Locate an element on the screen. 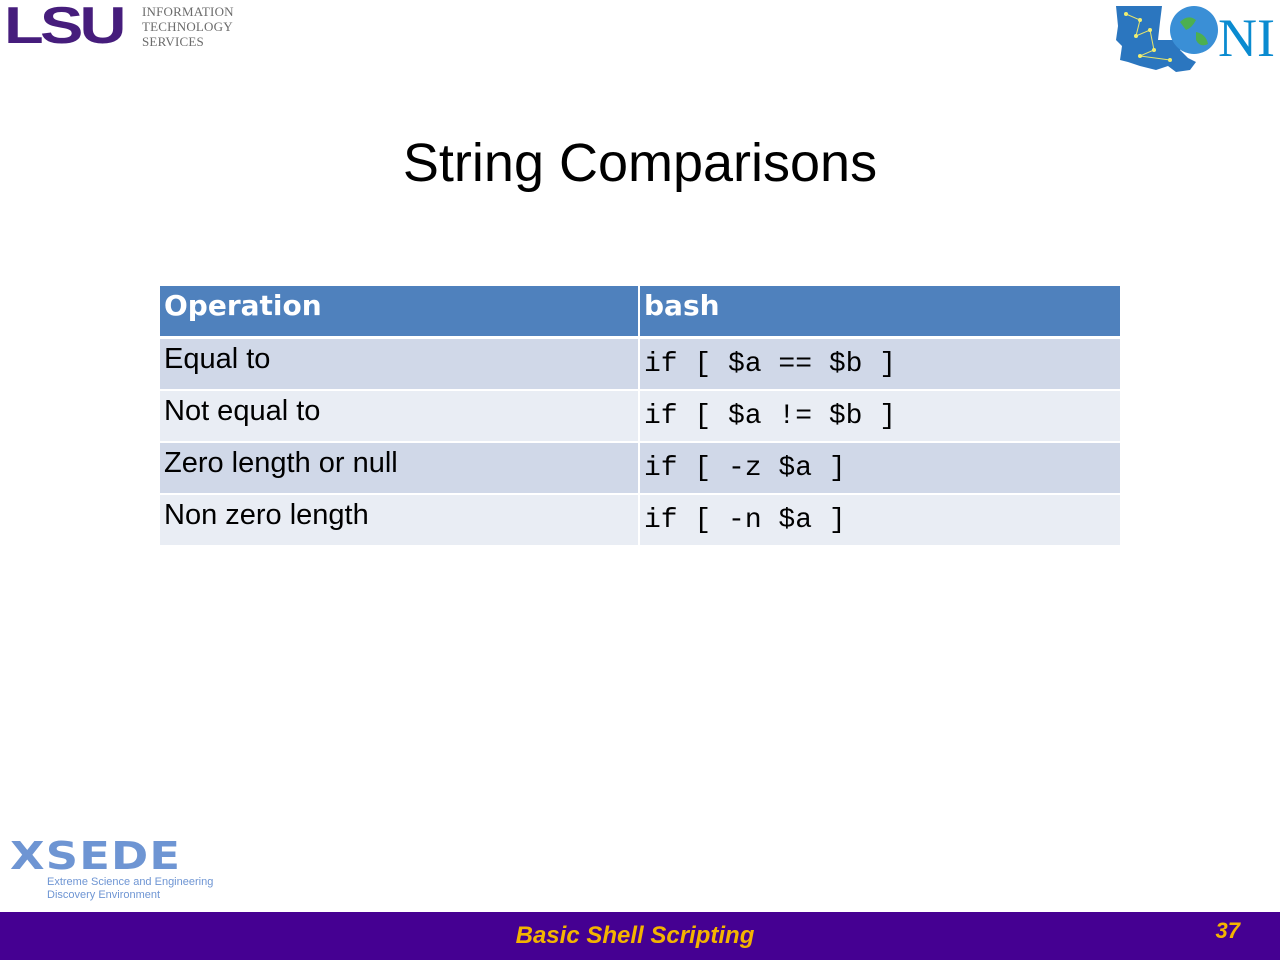 The height and width of the screenshot is (960, 1280). page-number: 37 is located at coordinates (1227, 930).